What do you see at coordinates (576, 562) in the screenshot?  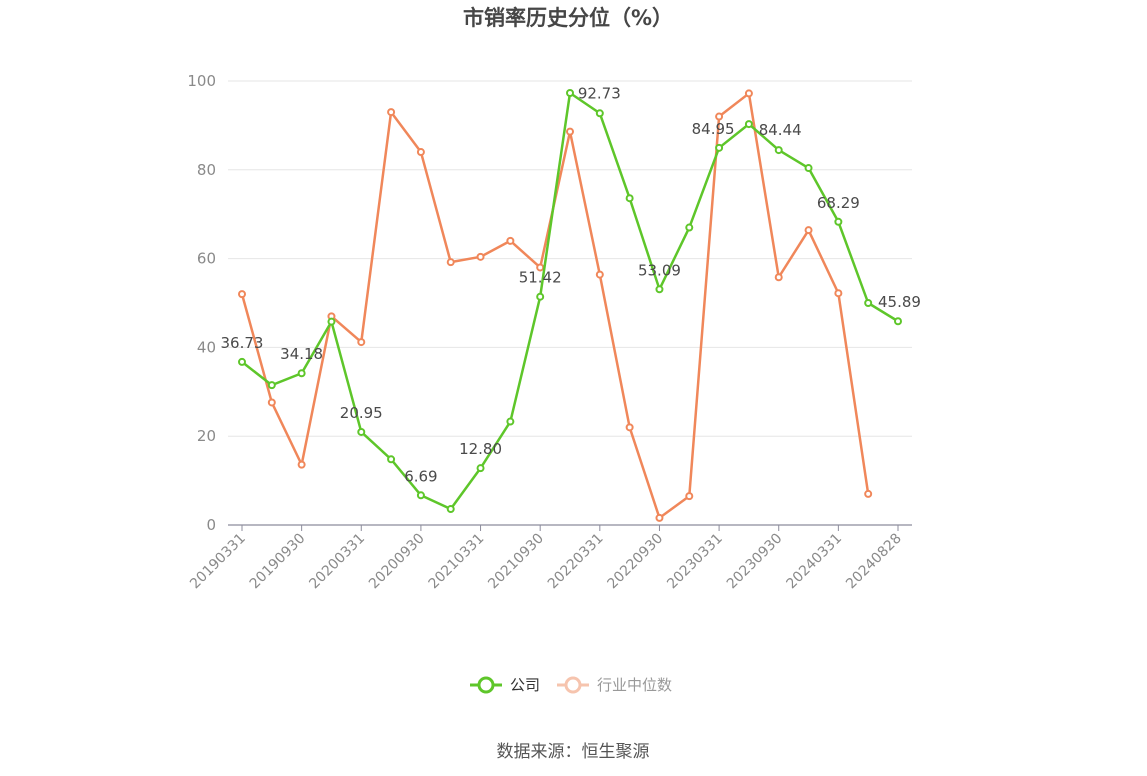 I see `x-tick-label: 20220331` at bounding box center [576, 562].